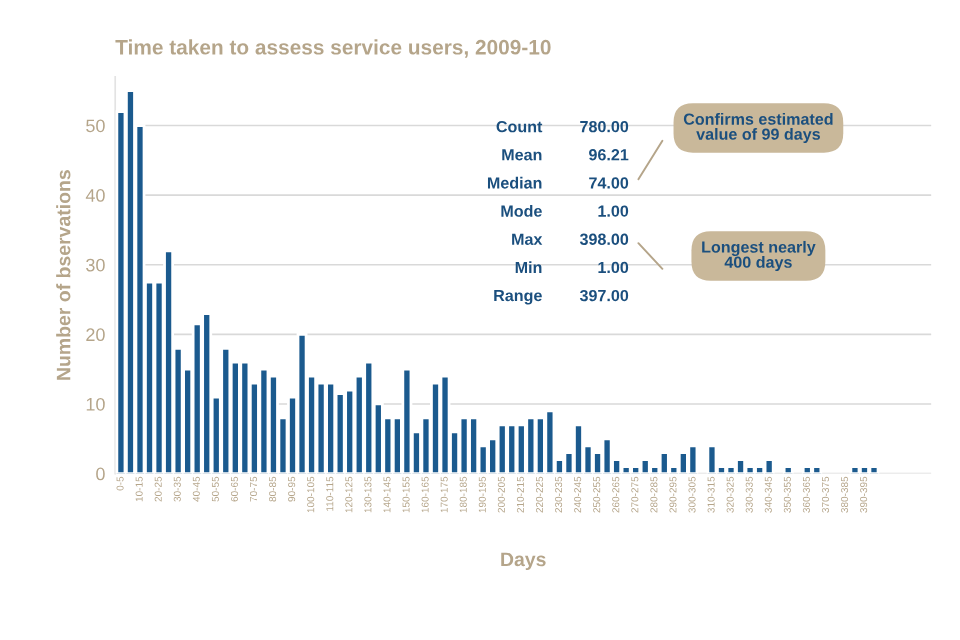 This screenshot has height=640, width=960. What do you see at coordinates (333, 48) in the screenshot?
I see `chart-title: Time taken to assess service users, 2009-10` at bounding box center [333, 48].